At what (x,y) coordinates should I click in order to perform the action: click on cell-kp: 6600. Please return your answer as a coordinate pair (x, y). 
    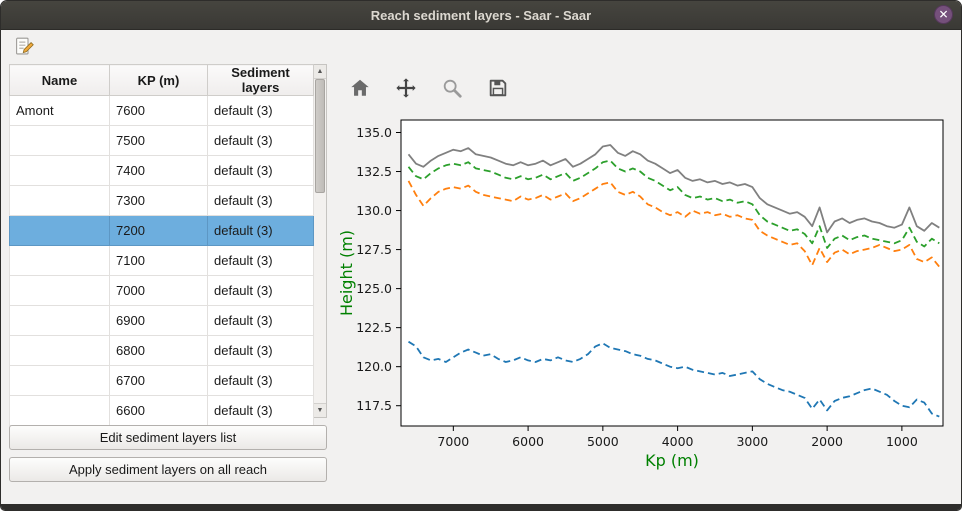
    Looking at the image, I should click on (158, 410).